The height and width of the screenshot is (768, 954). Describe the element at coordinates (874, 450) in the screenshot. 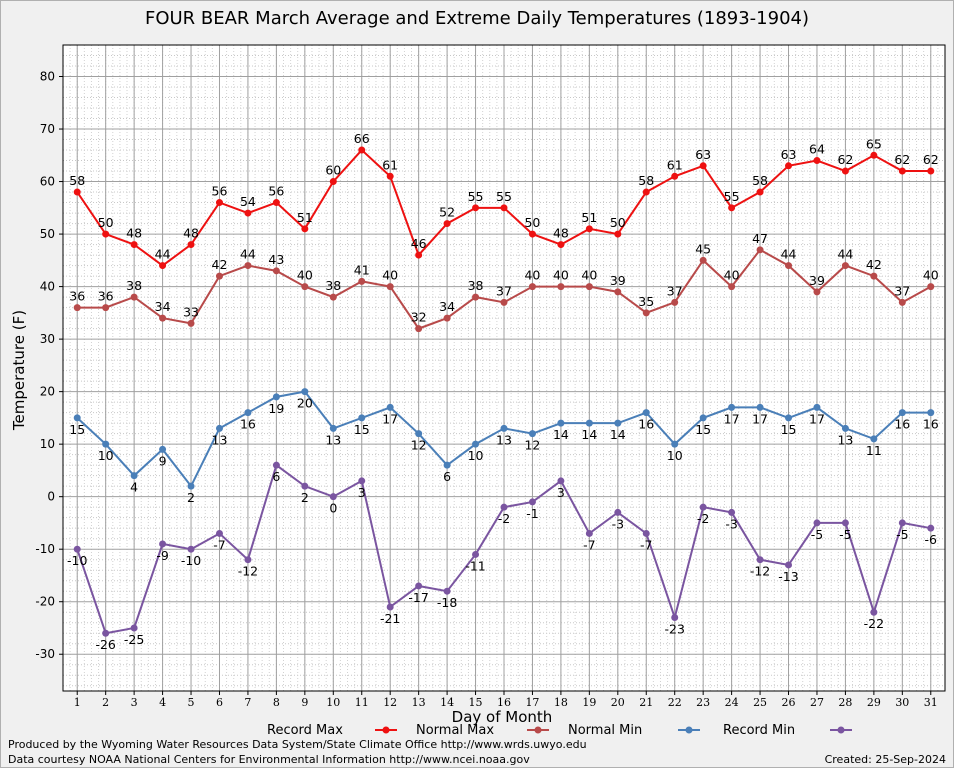

I see `normal-min-data-label: 11` at that location.